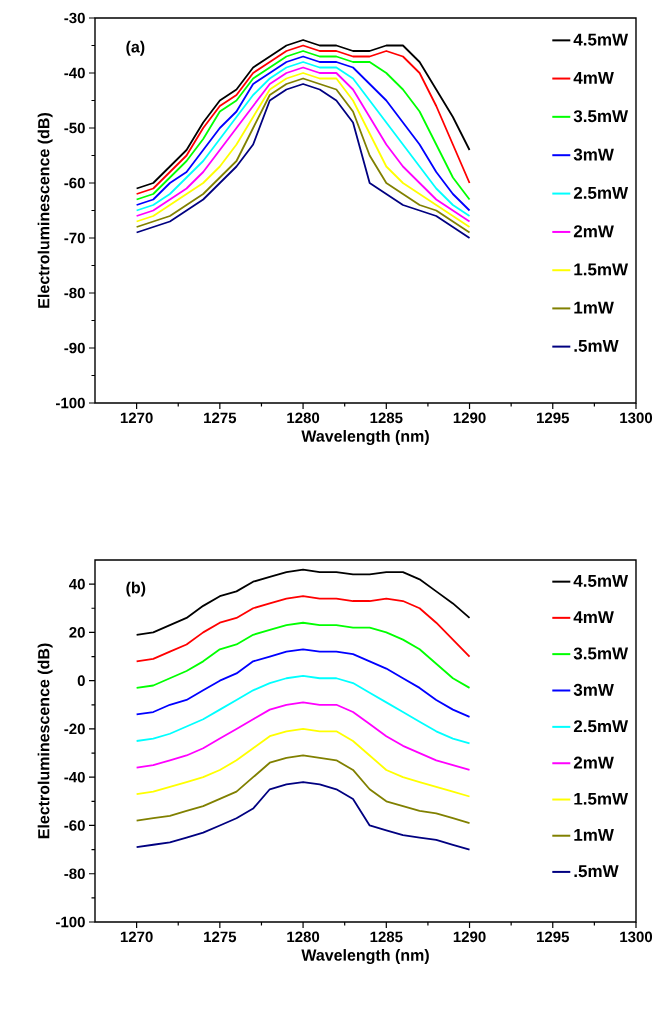  I want to click on y-tick-label: -50, so click(74, 128).